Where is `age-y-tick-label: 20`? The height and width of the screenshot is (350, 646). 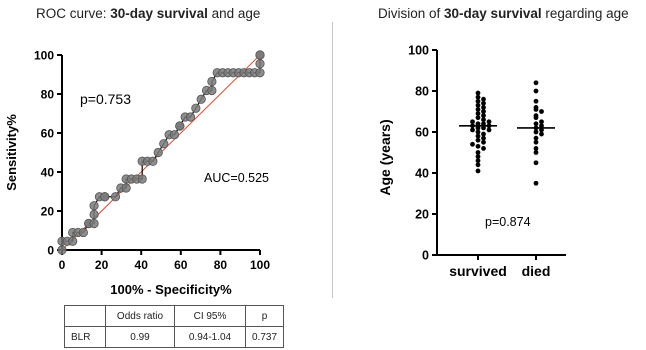 age-y-tick-label: 20 is located at coordinates (422, 215).